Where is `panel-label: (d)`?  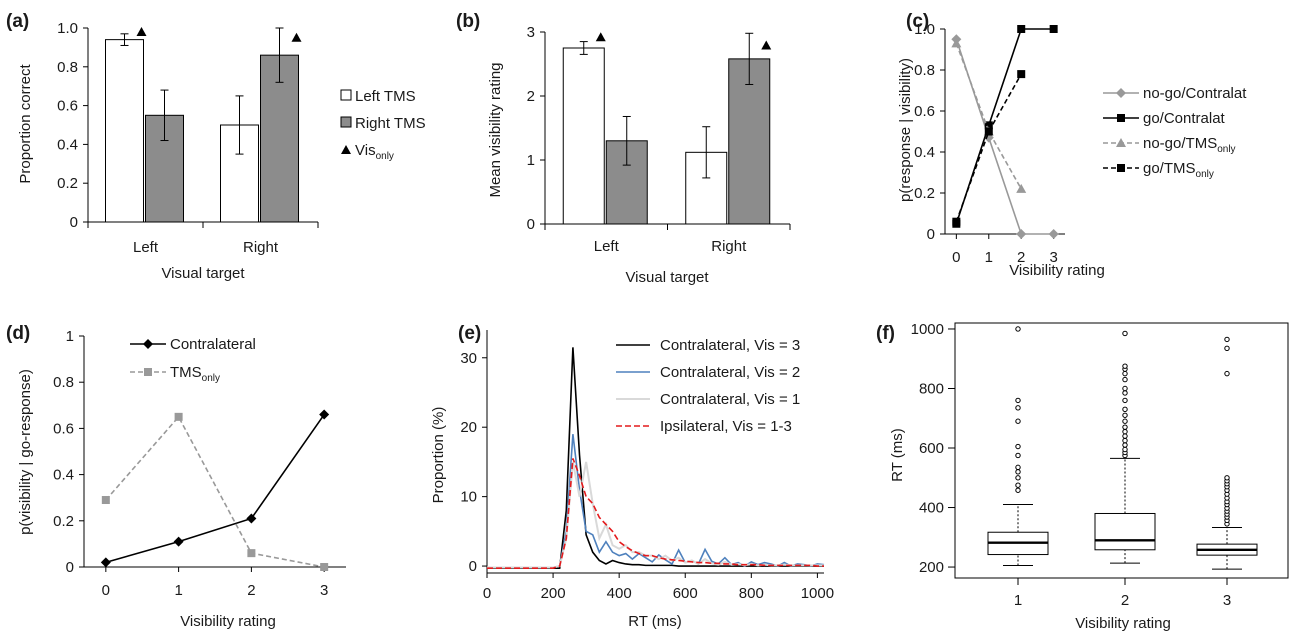
panel-label: (d) is located at coordinates (18, 333).